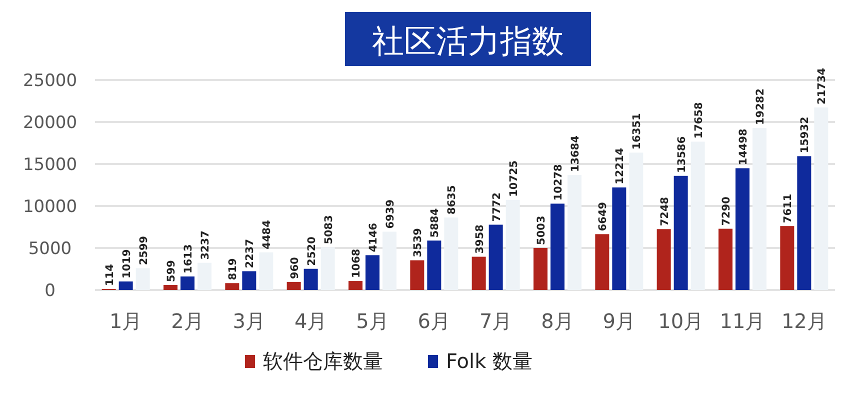 This screenshot has width=856, height=393. I want to click on y-tick-label: 10000, so click(50, 207).